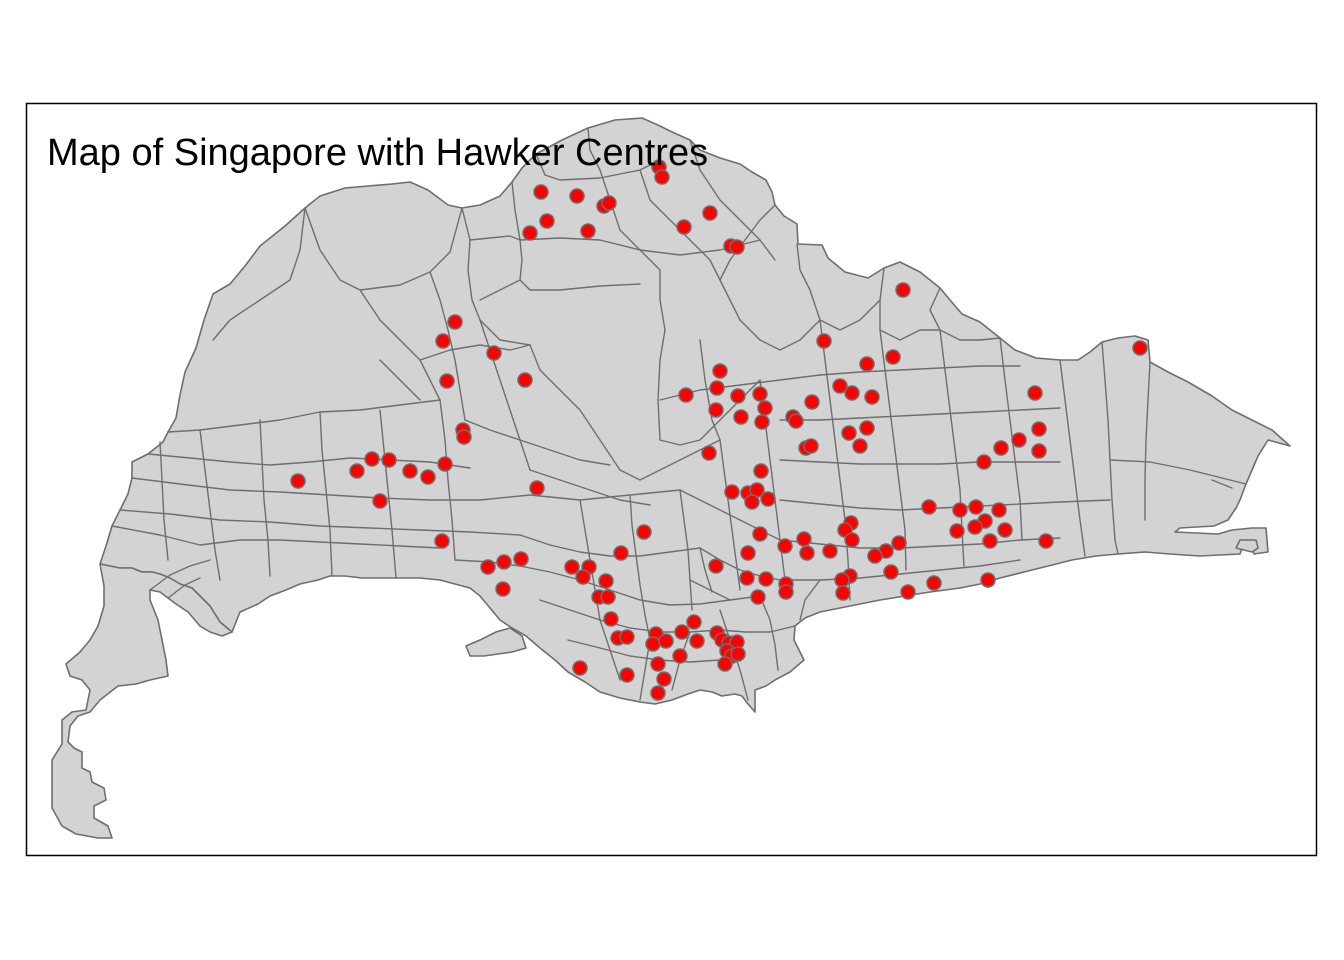 The height and width of the screenshot is (960, 1344). Describe the element at coordinates (378, 153) in the screenshot. I see `map-title: Map of Singapore with Hawker Centres` at that location.